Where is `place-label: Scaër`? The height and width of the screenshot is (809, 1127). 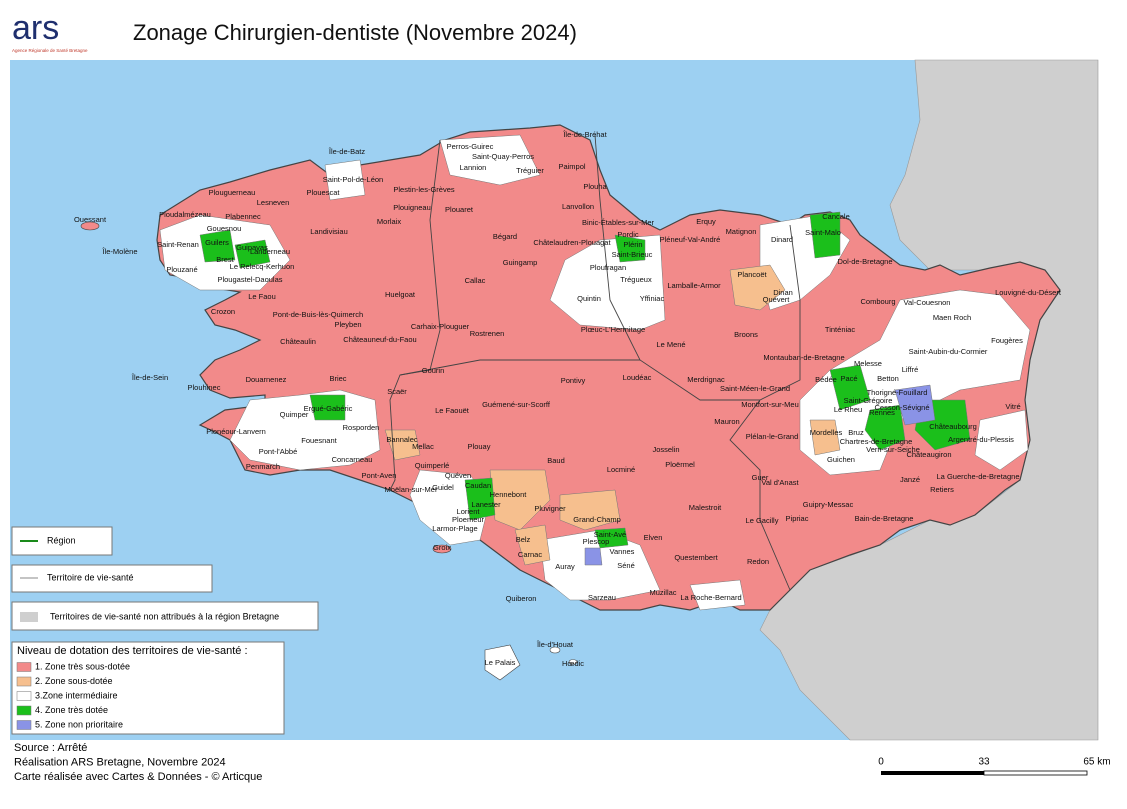 place-label: Scaër is located at coordinates (397, 391).